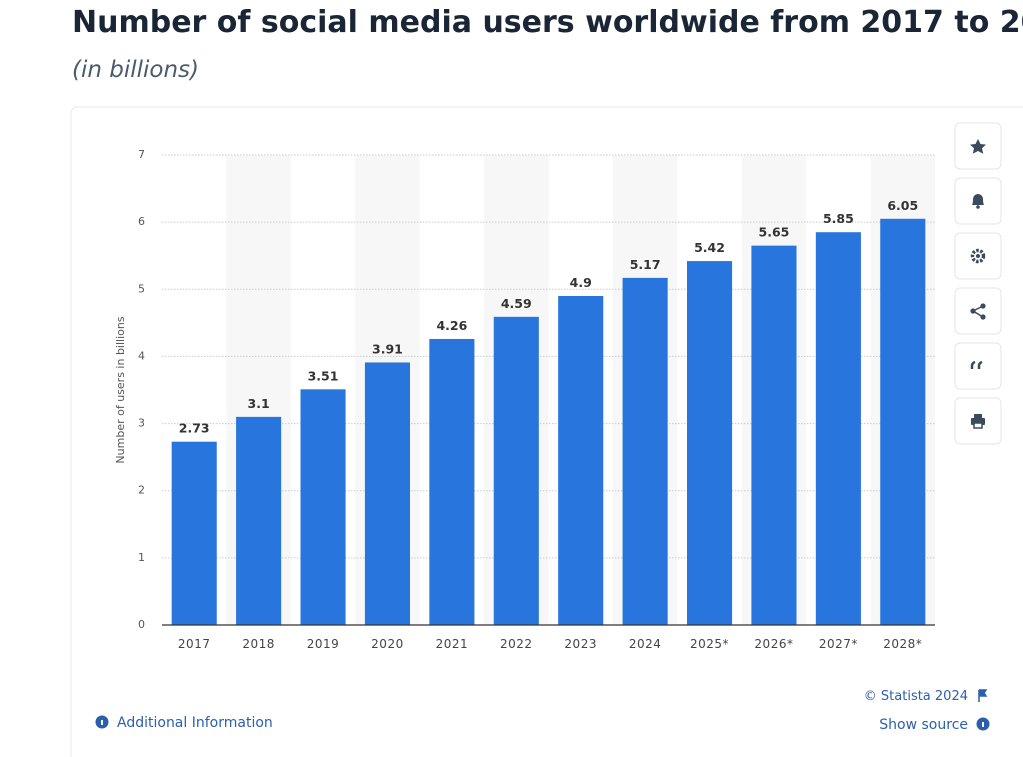  What do you see at coordinates (773, 644) in the screenshot?
I see `x-tick-label: 2026*` at bounding box center [773, 644].